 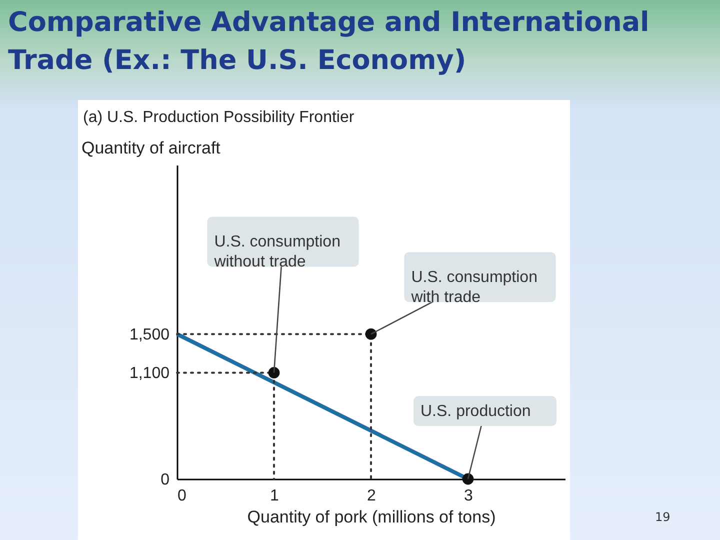 What do you see at coordinates (165, 480) in the screenshot?
I see `y-tick-label: 0` at bounding box center [165, 480].